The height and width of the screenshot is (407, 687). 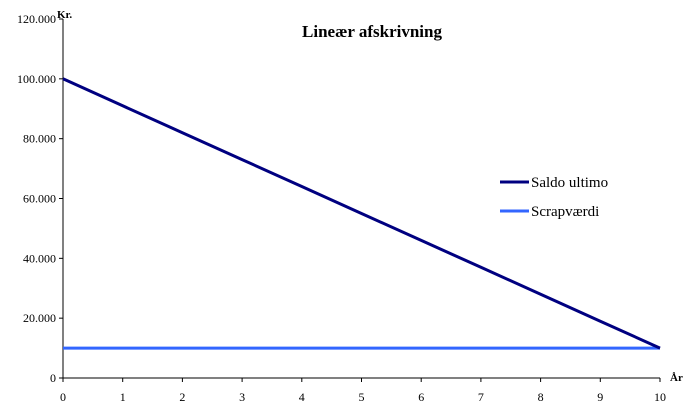 What do you see at coordinates (541, 397) in the screenshot?
I see `x-tick-label: 8` at bounding box center [541, 397].